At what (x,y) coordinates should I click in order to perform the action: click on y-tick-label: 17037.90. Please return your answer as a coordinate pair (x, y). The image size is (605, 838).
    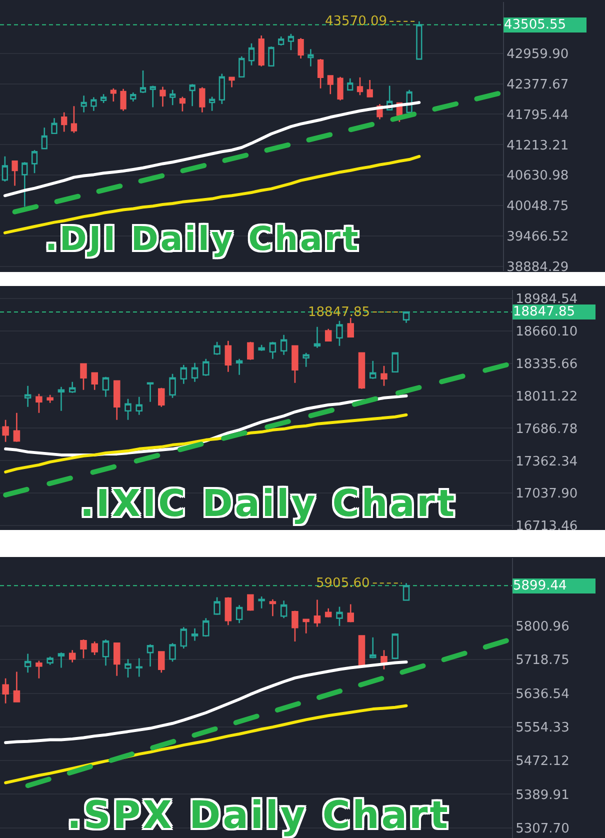
    Looking at the image, I should click on (547, 494).